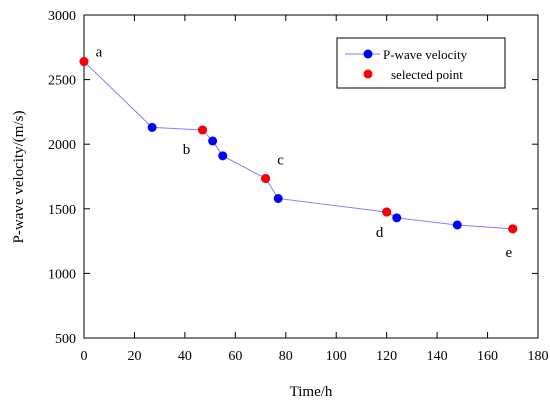 The image size is (550, 404). I want to click on legend: P-wave velocity selected point, so click(421, 63).